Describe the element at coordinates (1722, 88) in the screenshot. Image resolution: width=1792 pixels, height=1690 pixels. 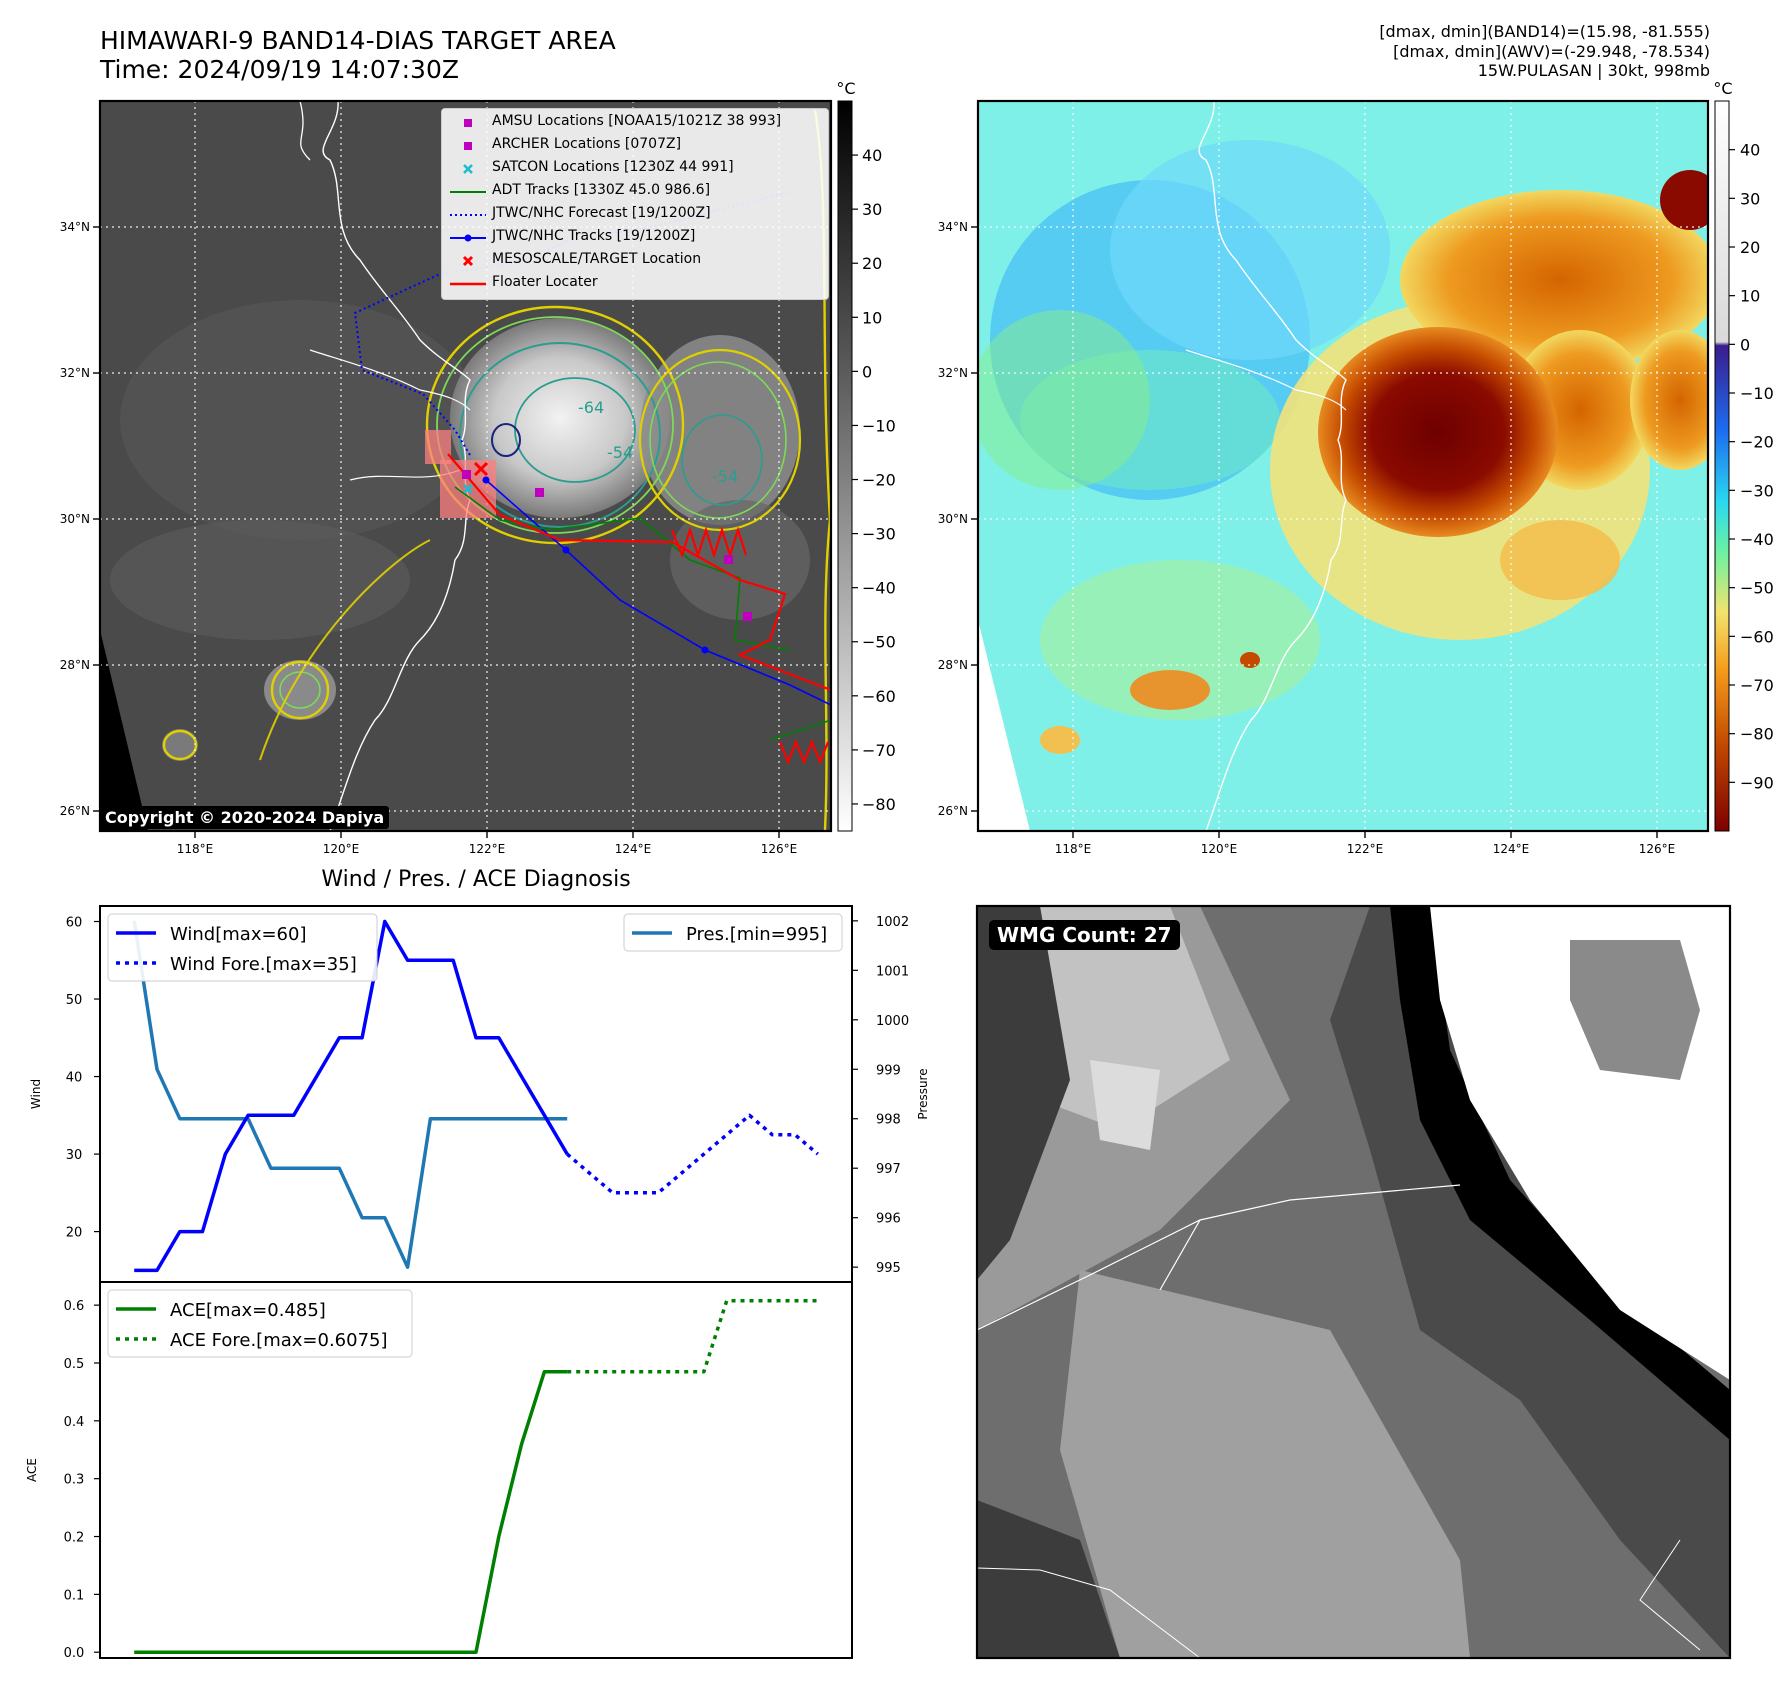
I see `color-colorbar-unit: °C` at that location.